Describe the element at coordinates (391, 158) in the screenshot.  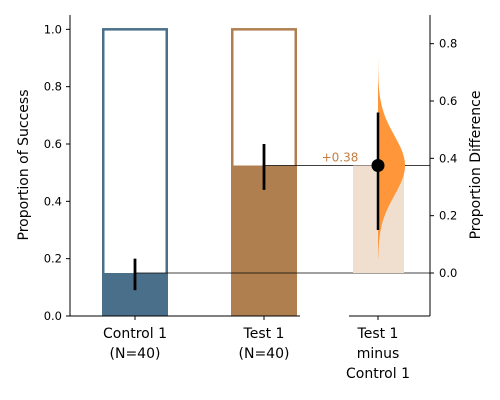
I see `difference-distribution` at that location.